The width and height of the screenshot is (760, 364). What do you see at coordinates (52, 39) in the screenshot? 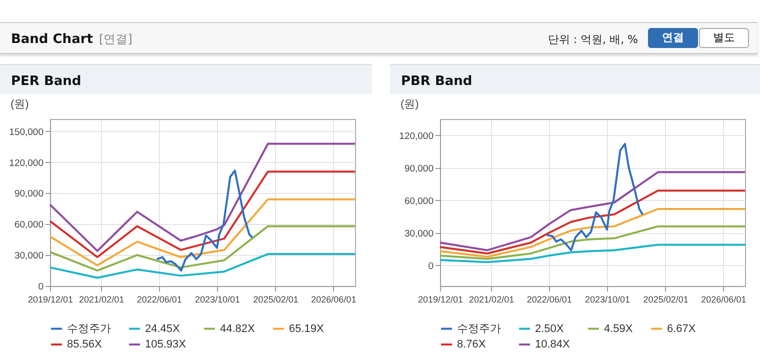
I see `text: Band Chart` at bounding box center [52, 39].